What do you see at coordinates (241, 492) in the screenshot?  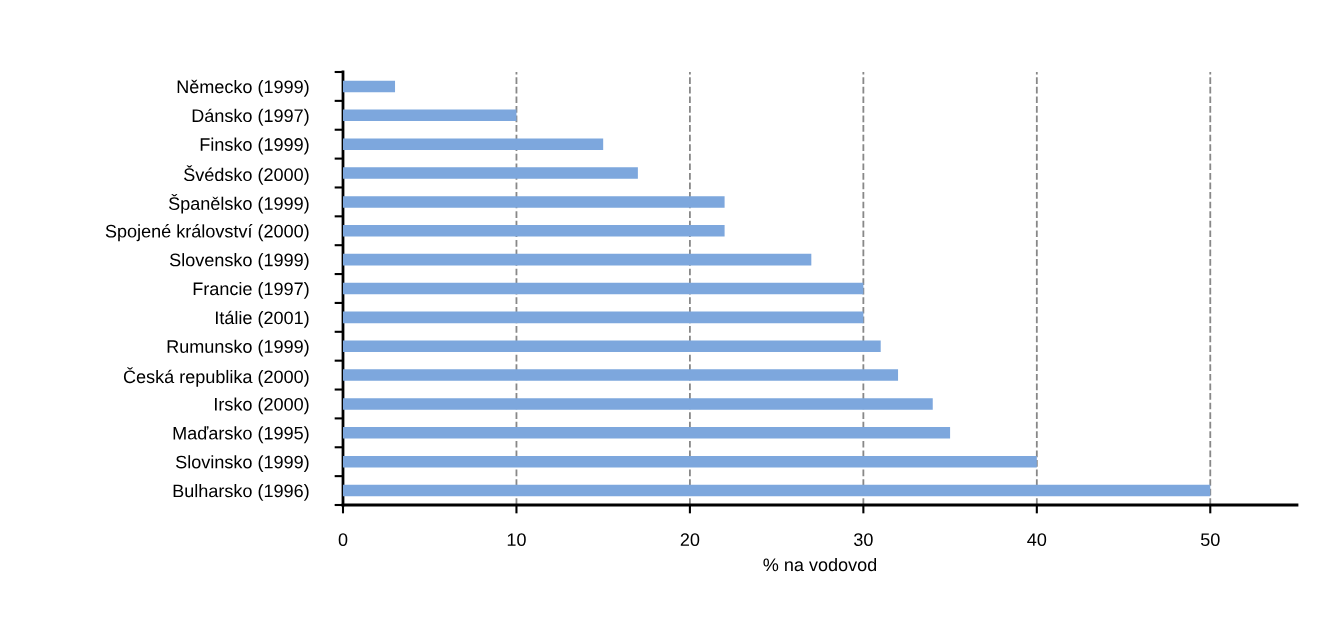 I see `y-tick-label: Bulharsko (1996)` at bounding box center [241, 492].